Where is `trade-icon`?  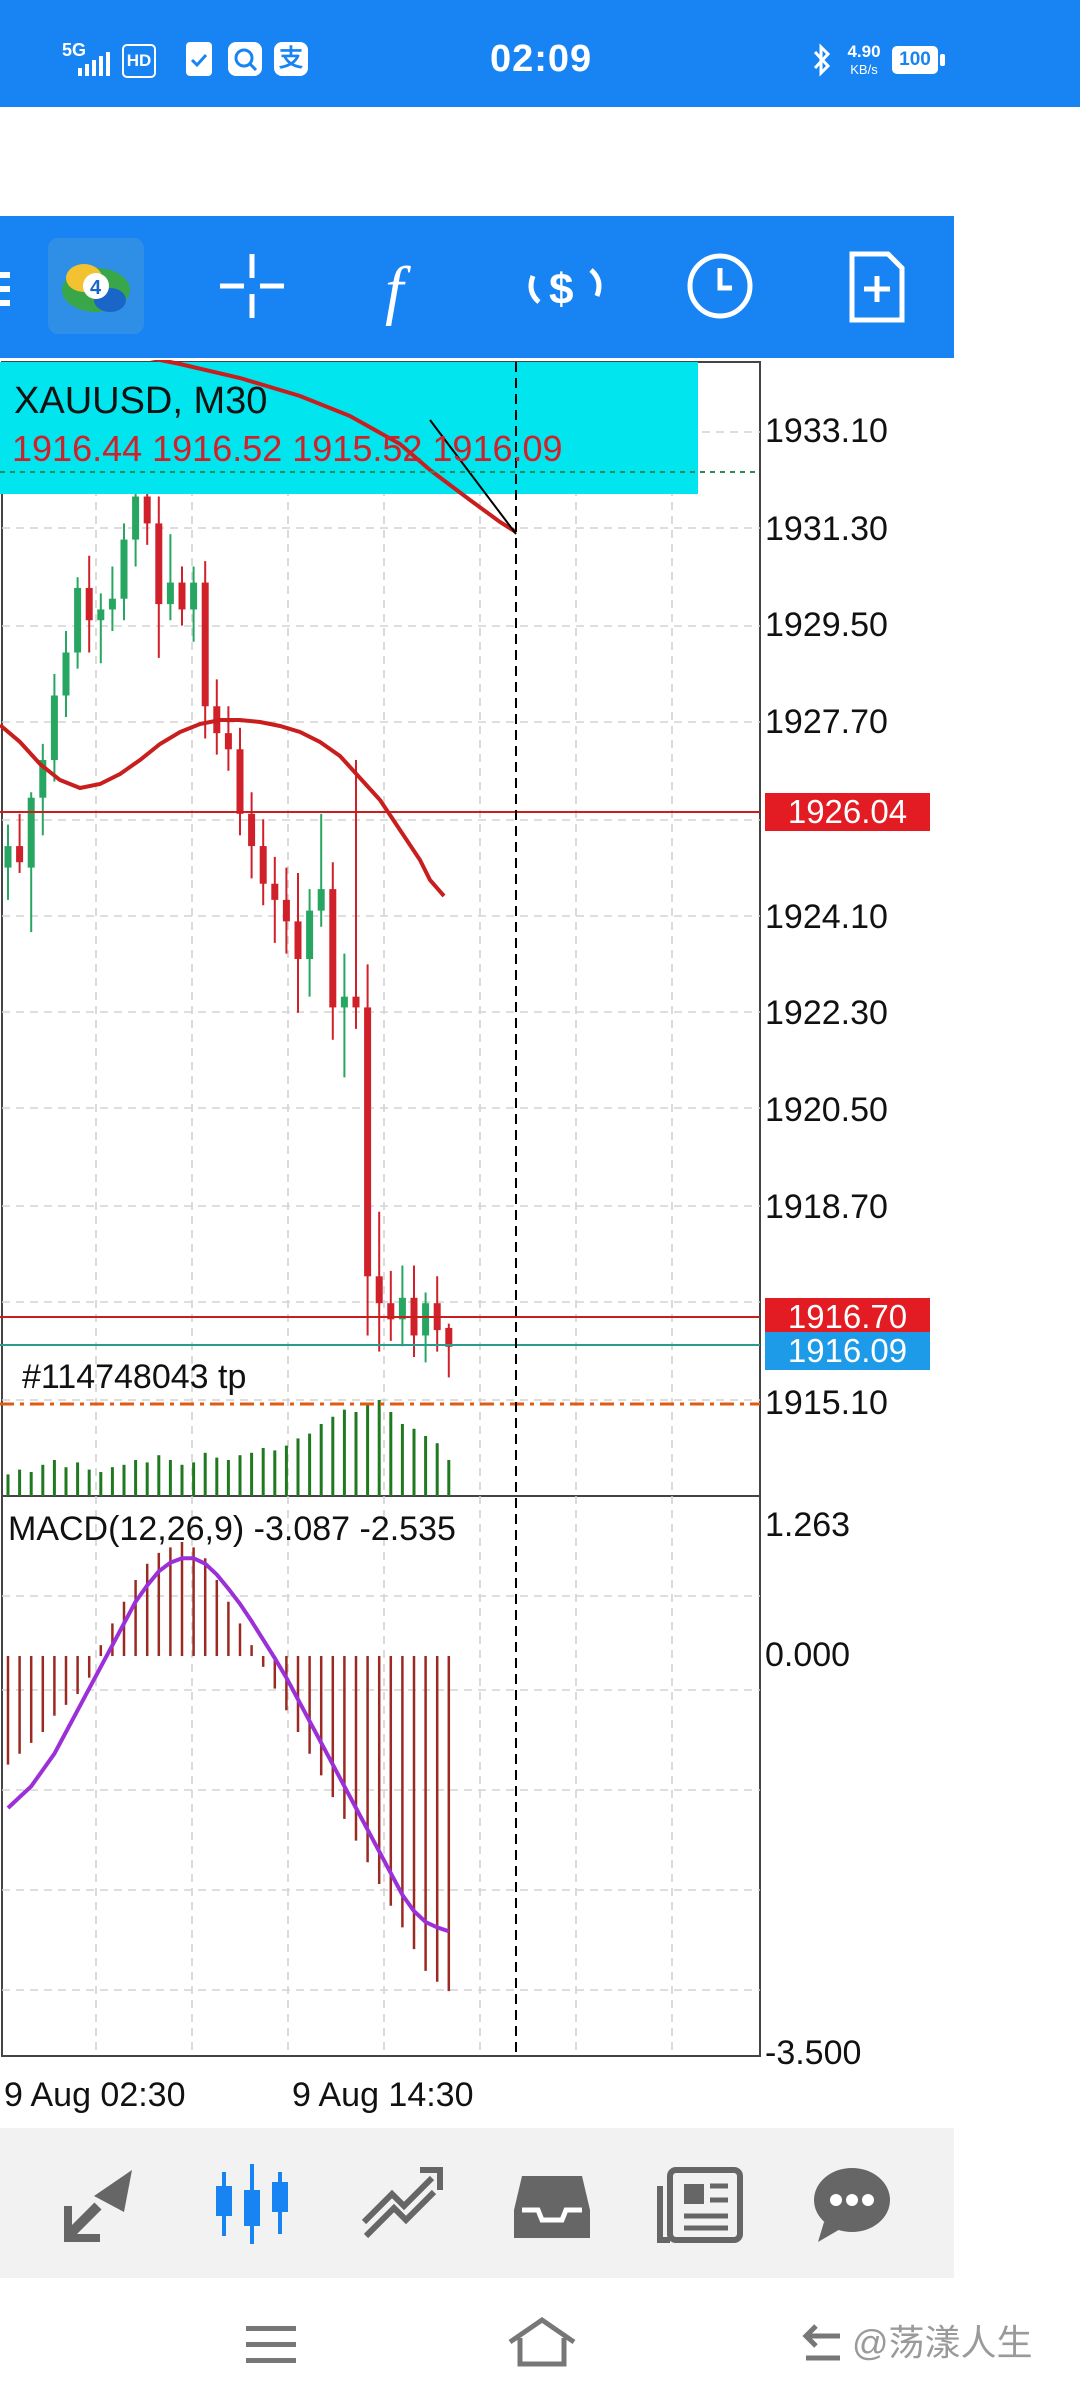 trade-icon is located at coordinates (402, 2204).